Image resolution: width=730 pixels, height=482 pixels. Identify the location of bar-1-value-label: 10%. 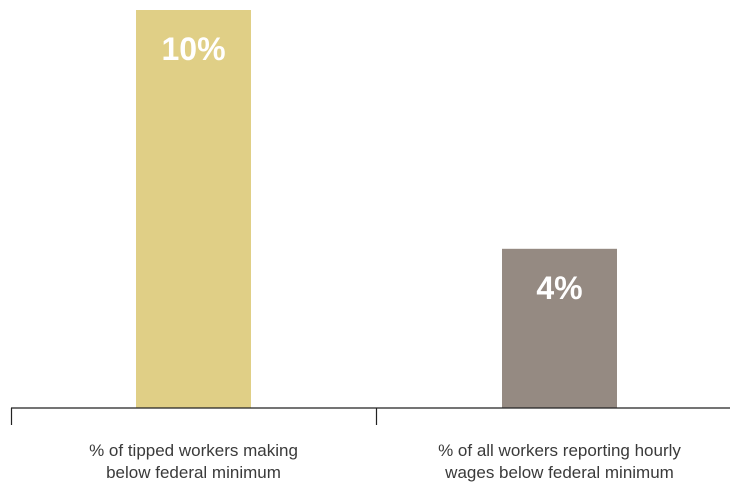
(193, 49).